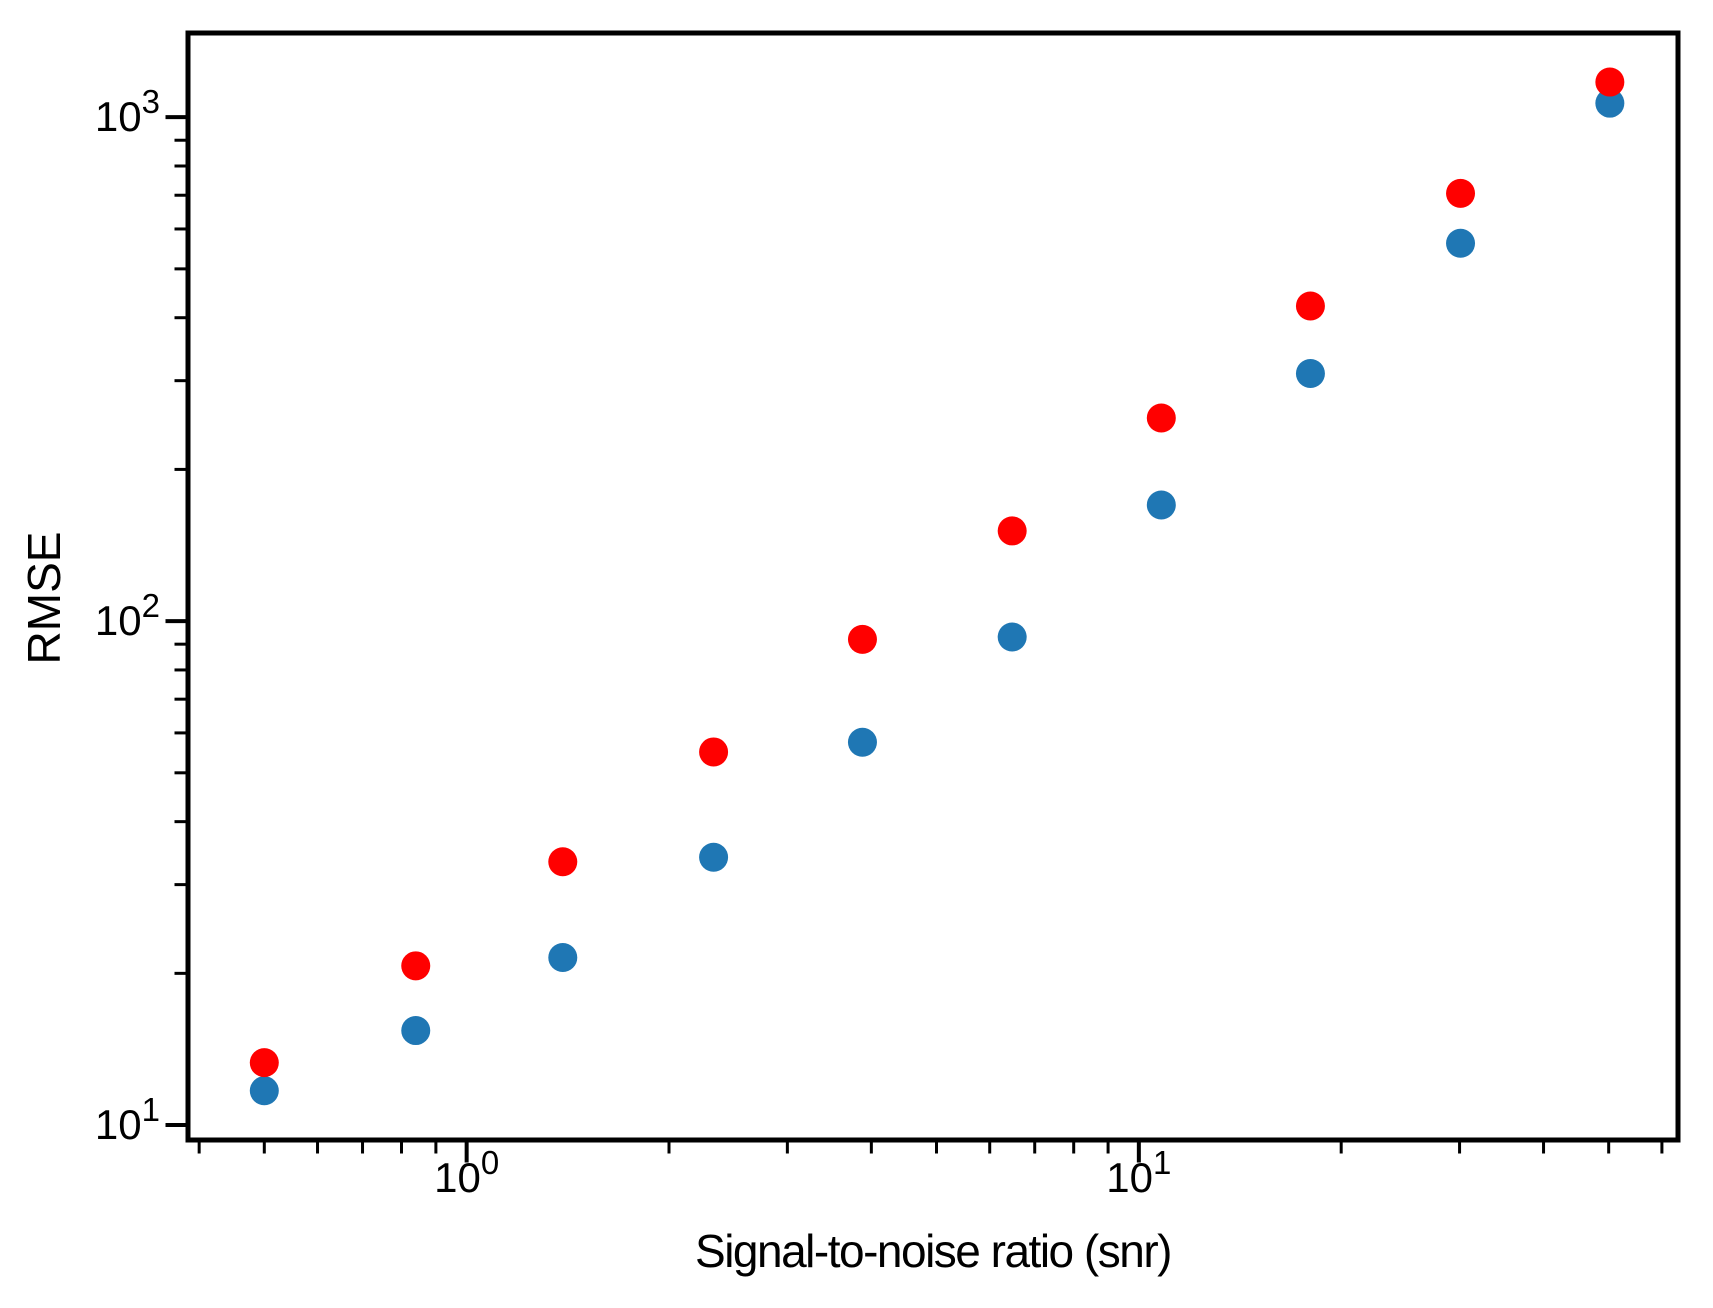  Describe the element at coordinates (933, 1251) in the screenshot. I see `x-axis-label: Signal-to-noise ratio (snr)` at that location.